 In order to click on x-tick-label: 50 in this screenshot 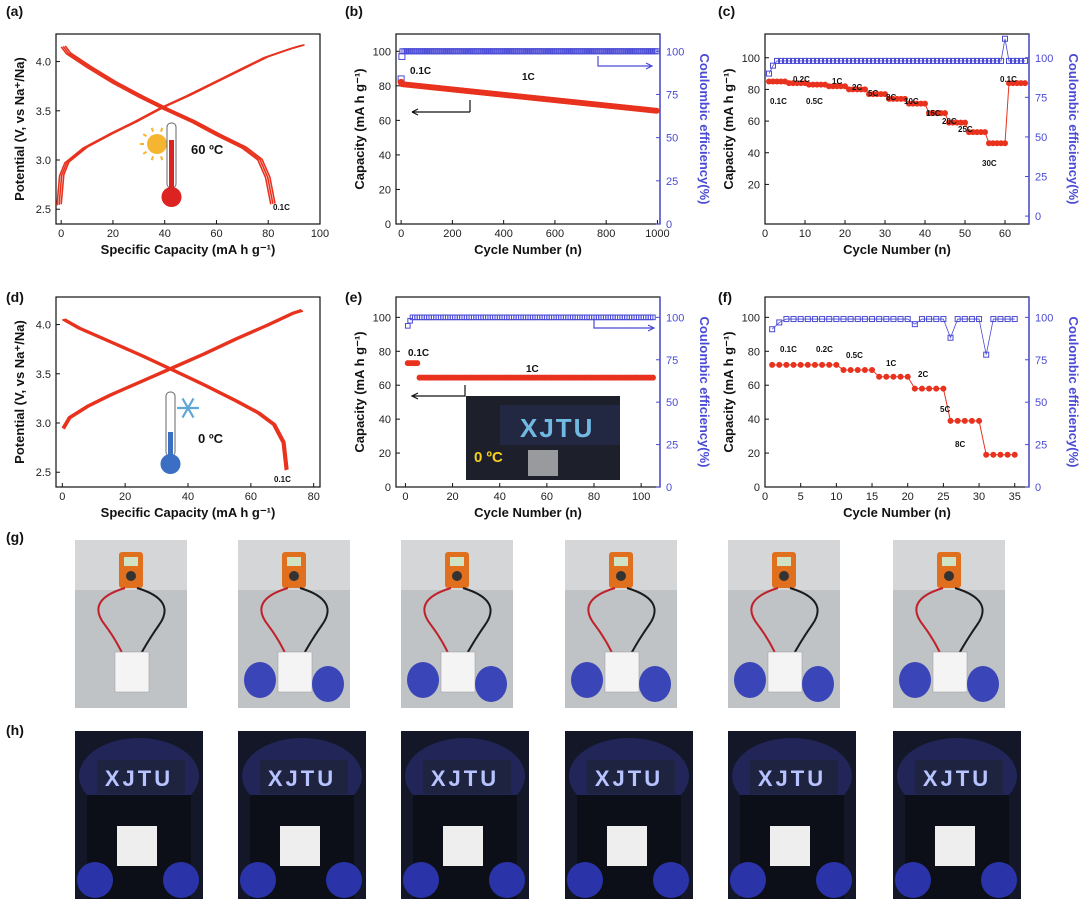, I will do `click(965, 234)`.